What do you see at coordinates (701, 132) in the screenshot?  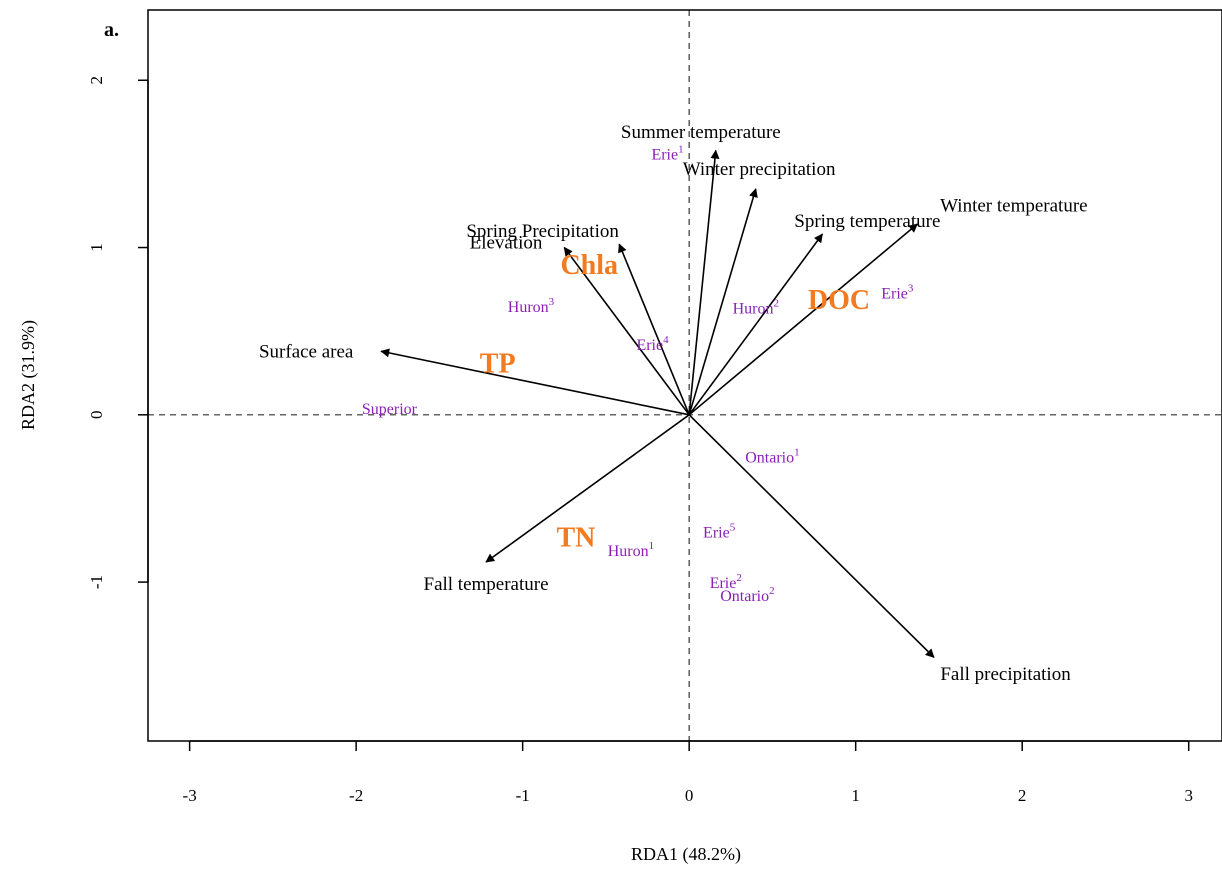 I see `arrow-label: Summer temperature` at bounding box center [701, 132].